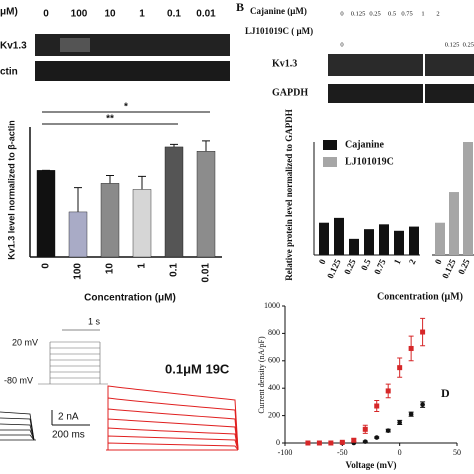 The width and height of the screenshot is (474, 474). Describe the element at coordinates (380, 266) in the screenshot. I see `x-tick-label: 0.75` at that location.